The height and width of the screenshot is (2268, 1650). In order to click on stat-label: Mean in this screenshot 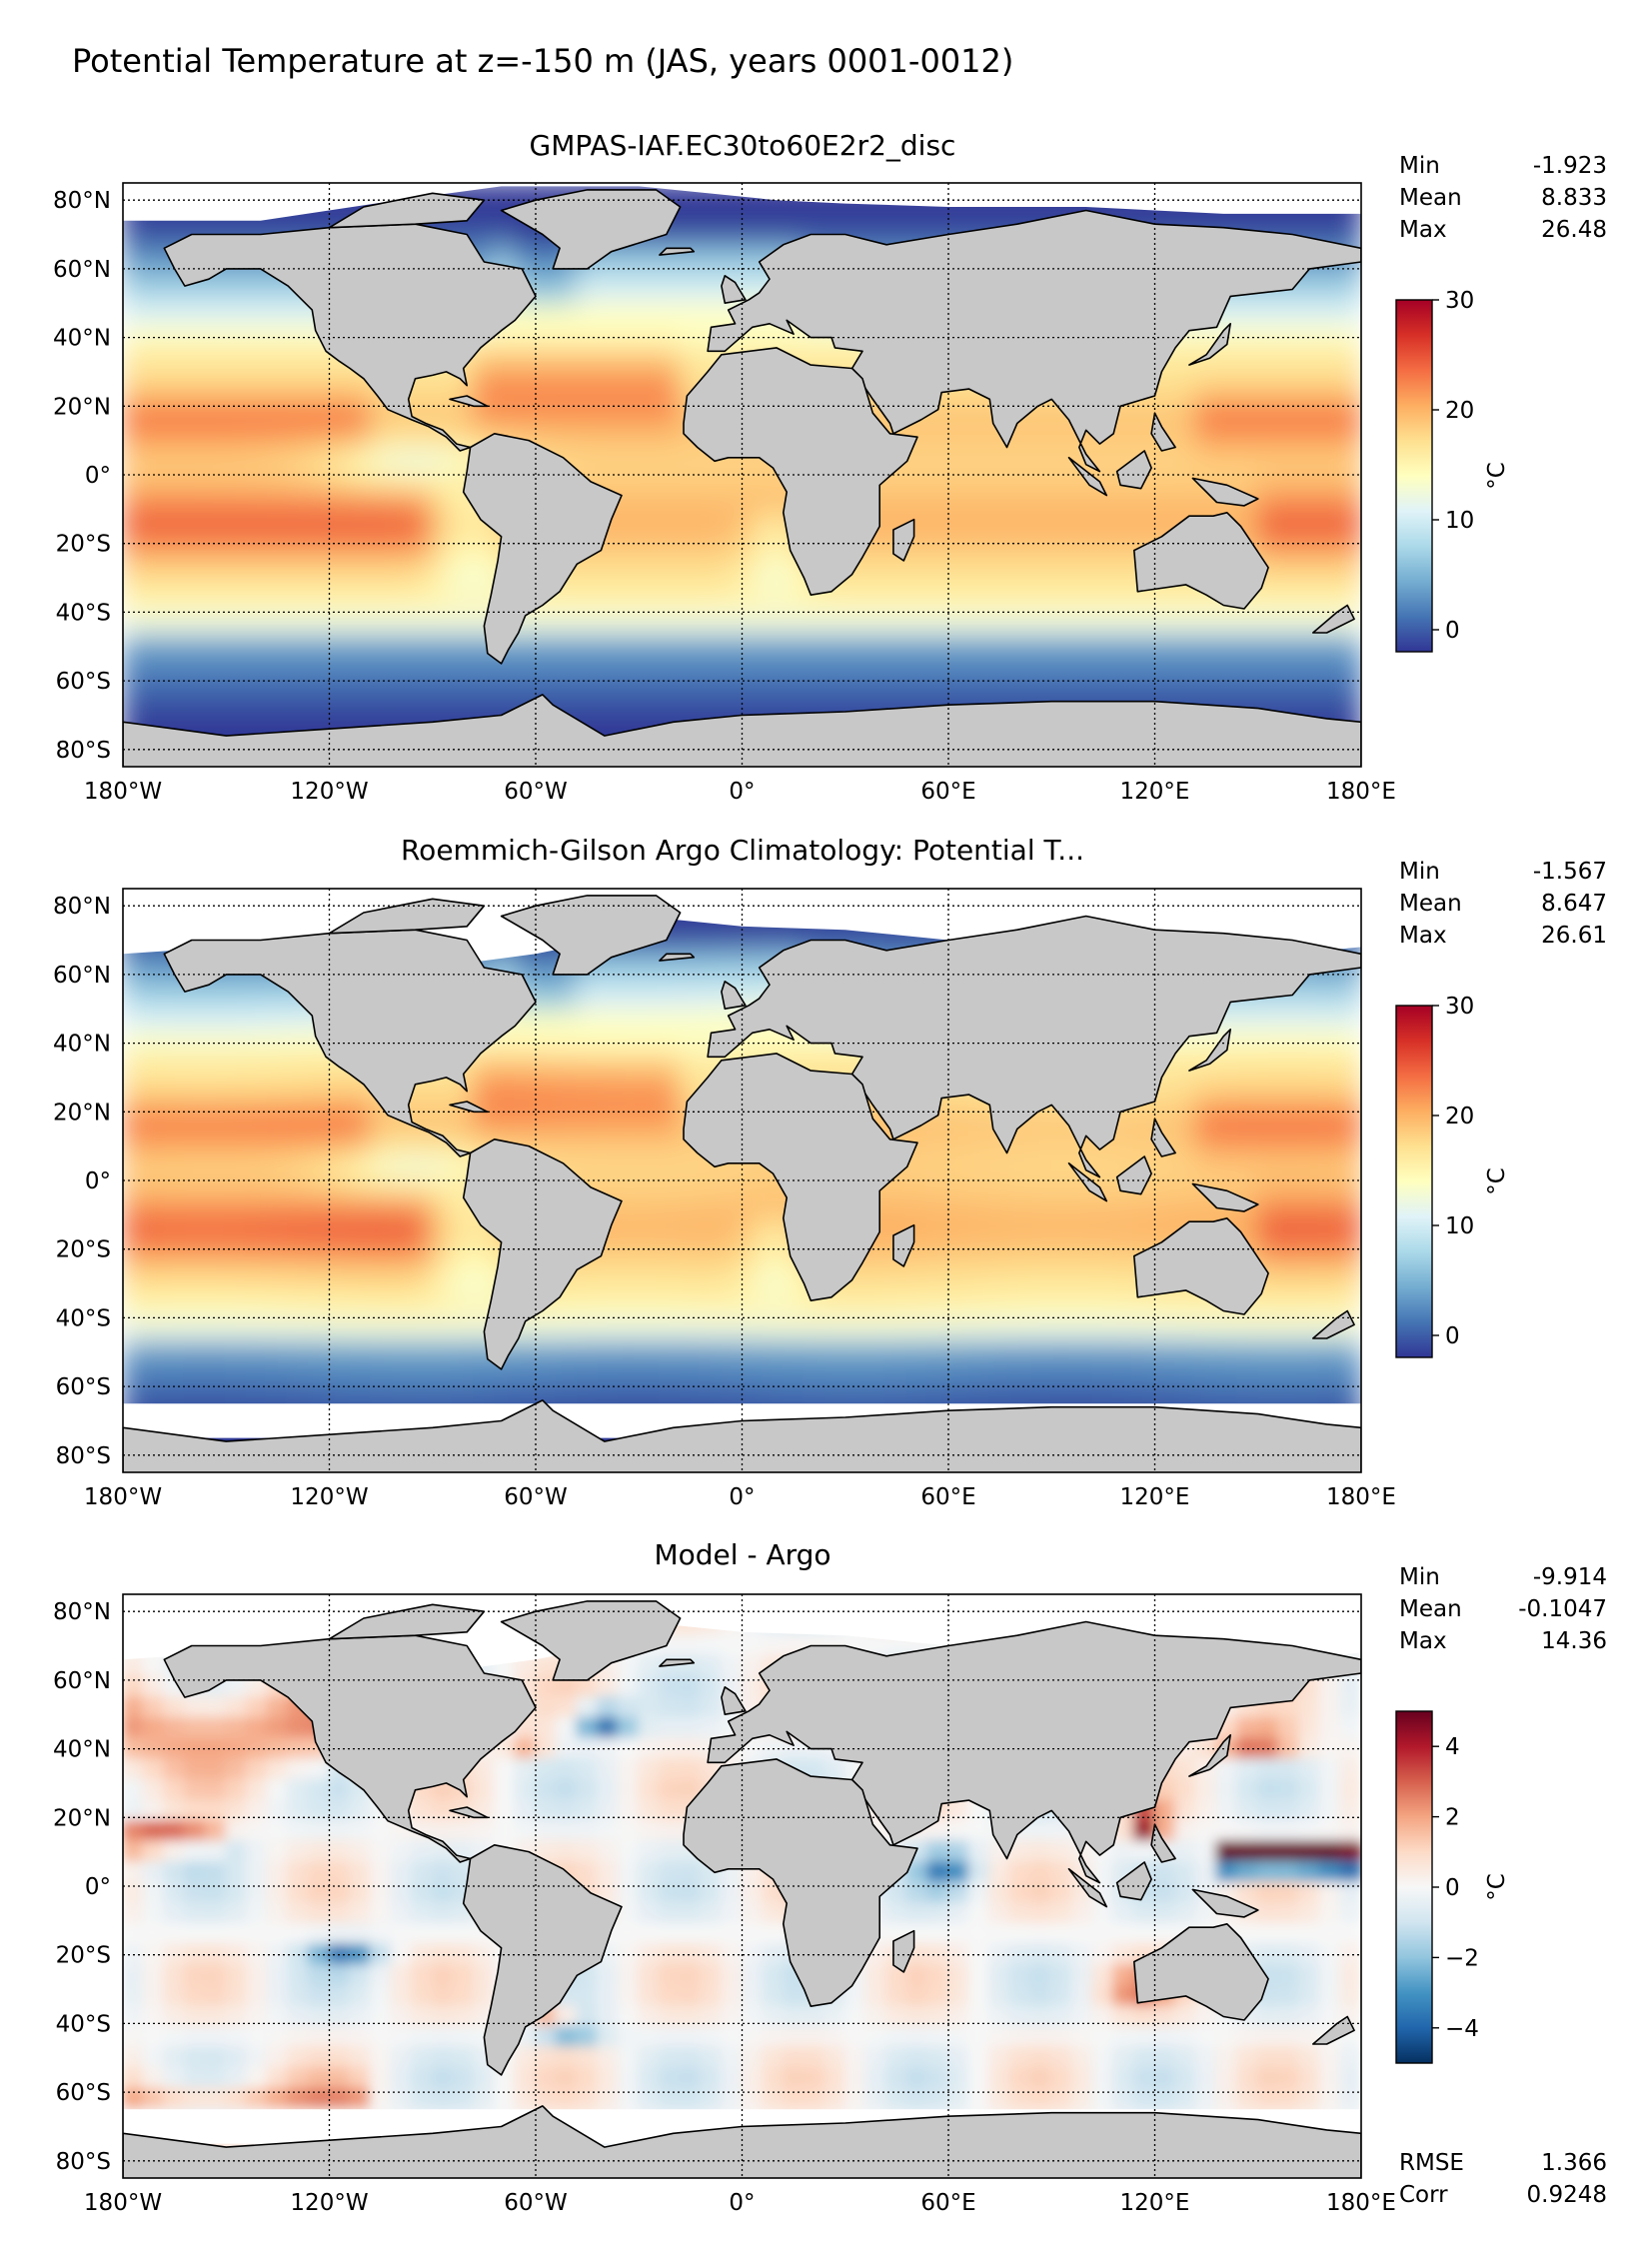, I will do `click(1430, 904)`.